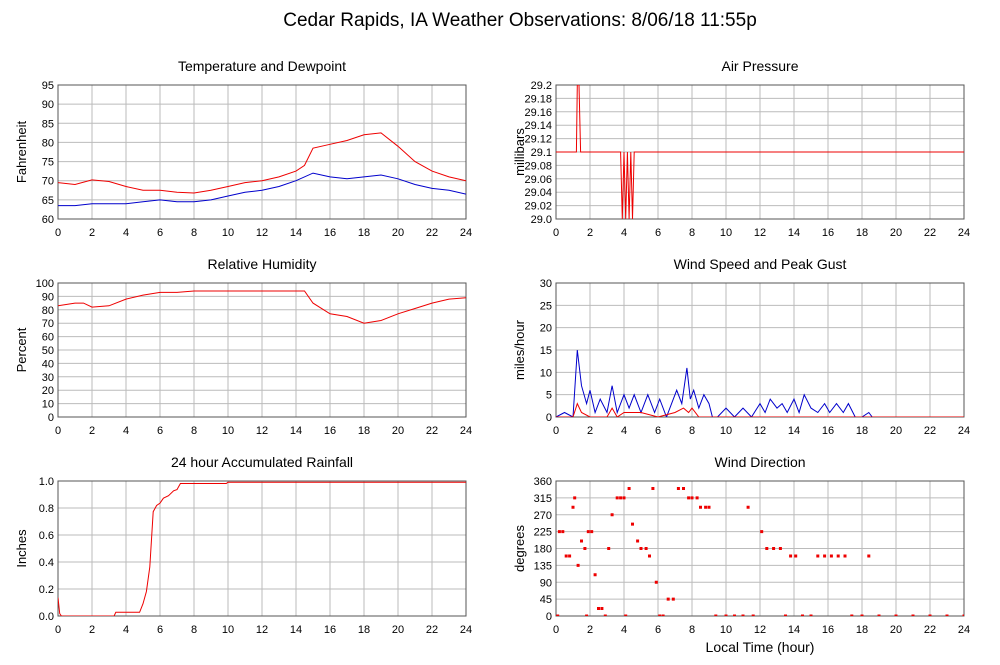 Image resolution: width=1000 pixels, height=665 pixels. I want to click on y-axis-label: Inches, so click(21, 548).